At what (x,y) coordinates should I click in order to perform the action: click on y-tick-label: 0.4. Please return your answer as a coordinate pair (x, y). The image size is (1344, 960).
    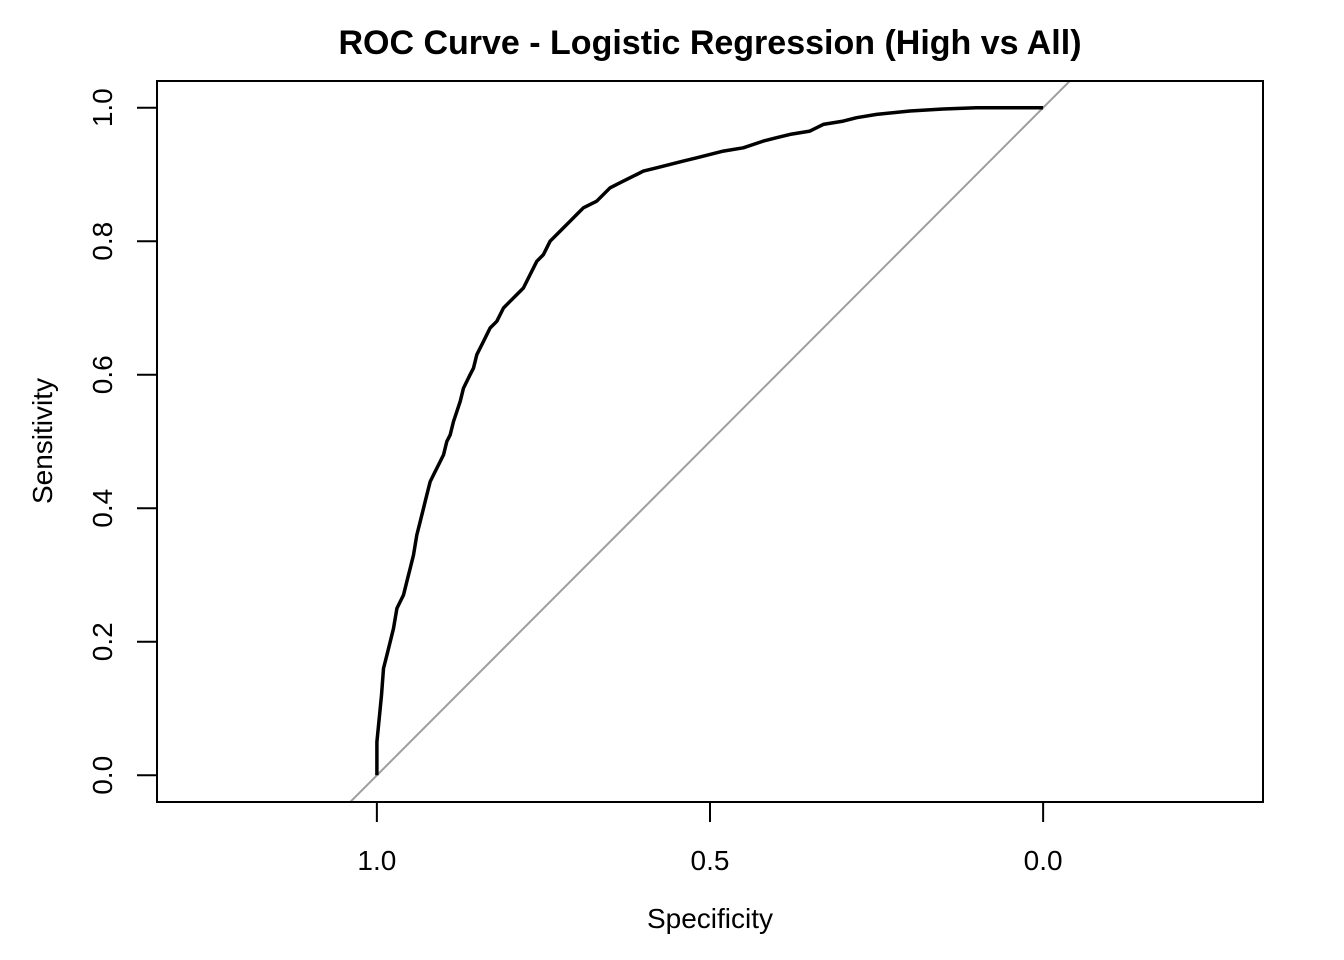
    Looking at the image, I should click on (102, 508).